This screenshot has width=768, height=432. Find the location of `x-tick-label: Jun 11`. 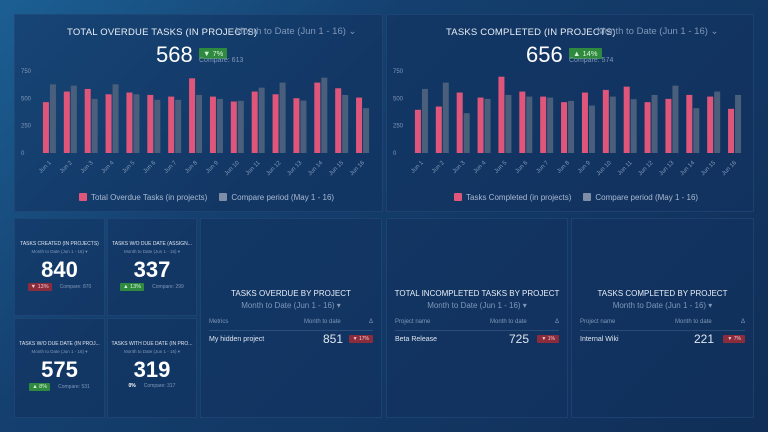

x-tick-label: Jun 11 is located at coordinates (253, 168).